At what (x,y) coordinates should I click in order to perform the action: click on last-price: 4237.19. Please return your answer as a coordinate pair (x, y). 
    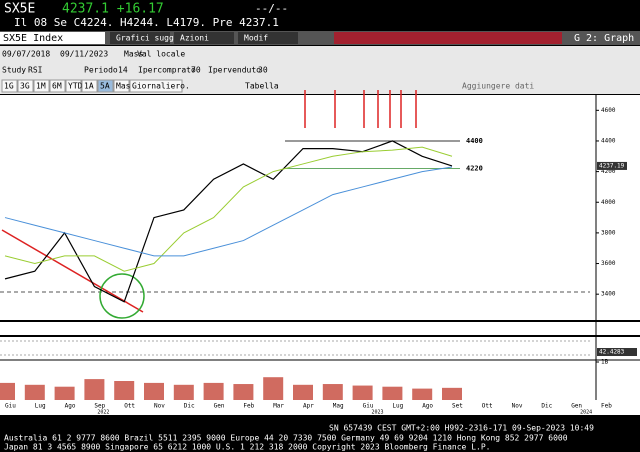
    Looking at the image, I should click on (612, 165).